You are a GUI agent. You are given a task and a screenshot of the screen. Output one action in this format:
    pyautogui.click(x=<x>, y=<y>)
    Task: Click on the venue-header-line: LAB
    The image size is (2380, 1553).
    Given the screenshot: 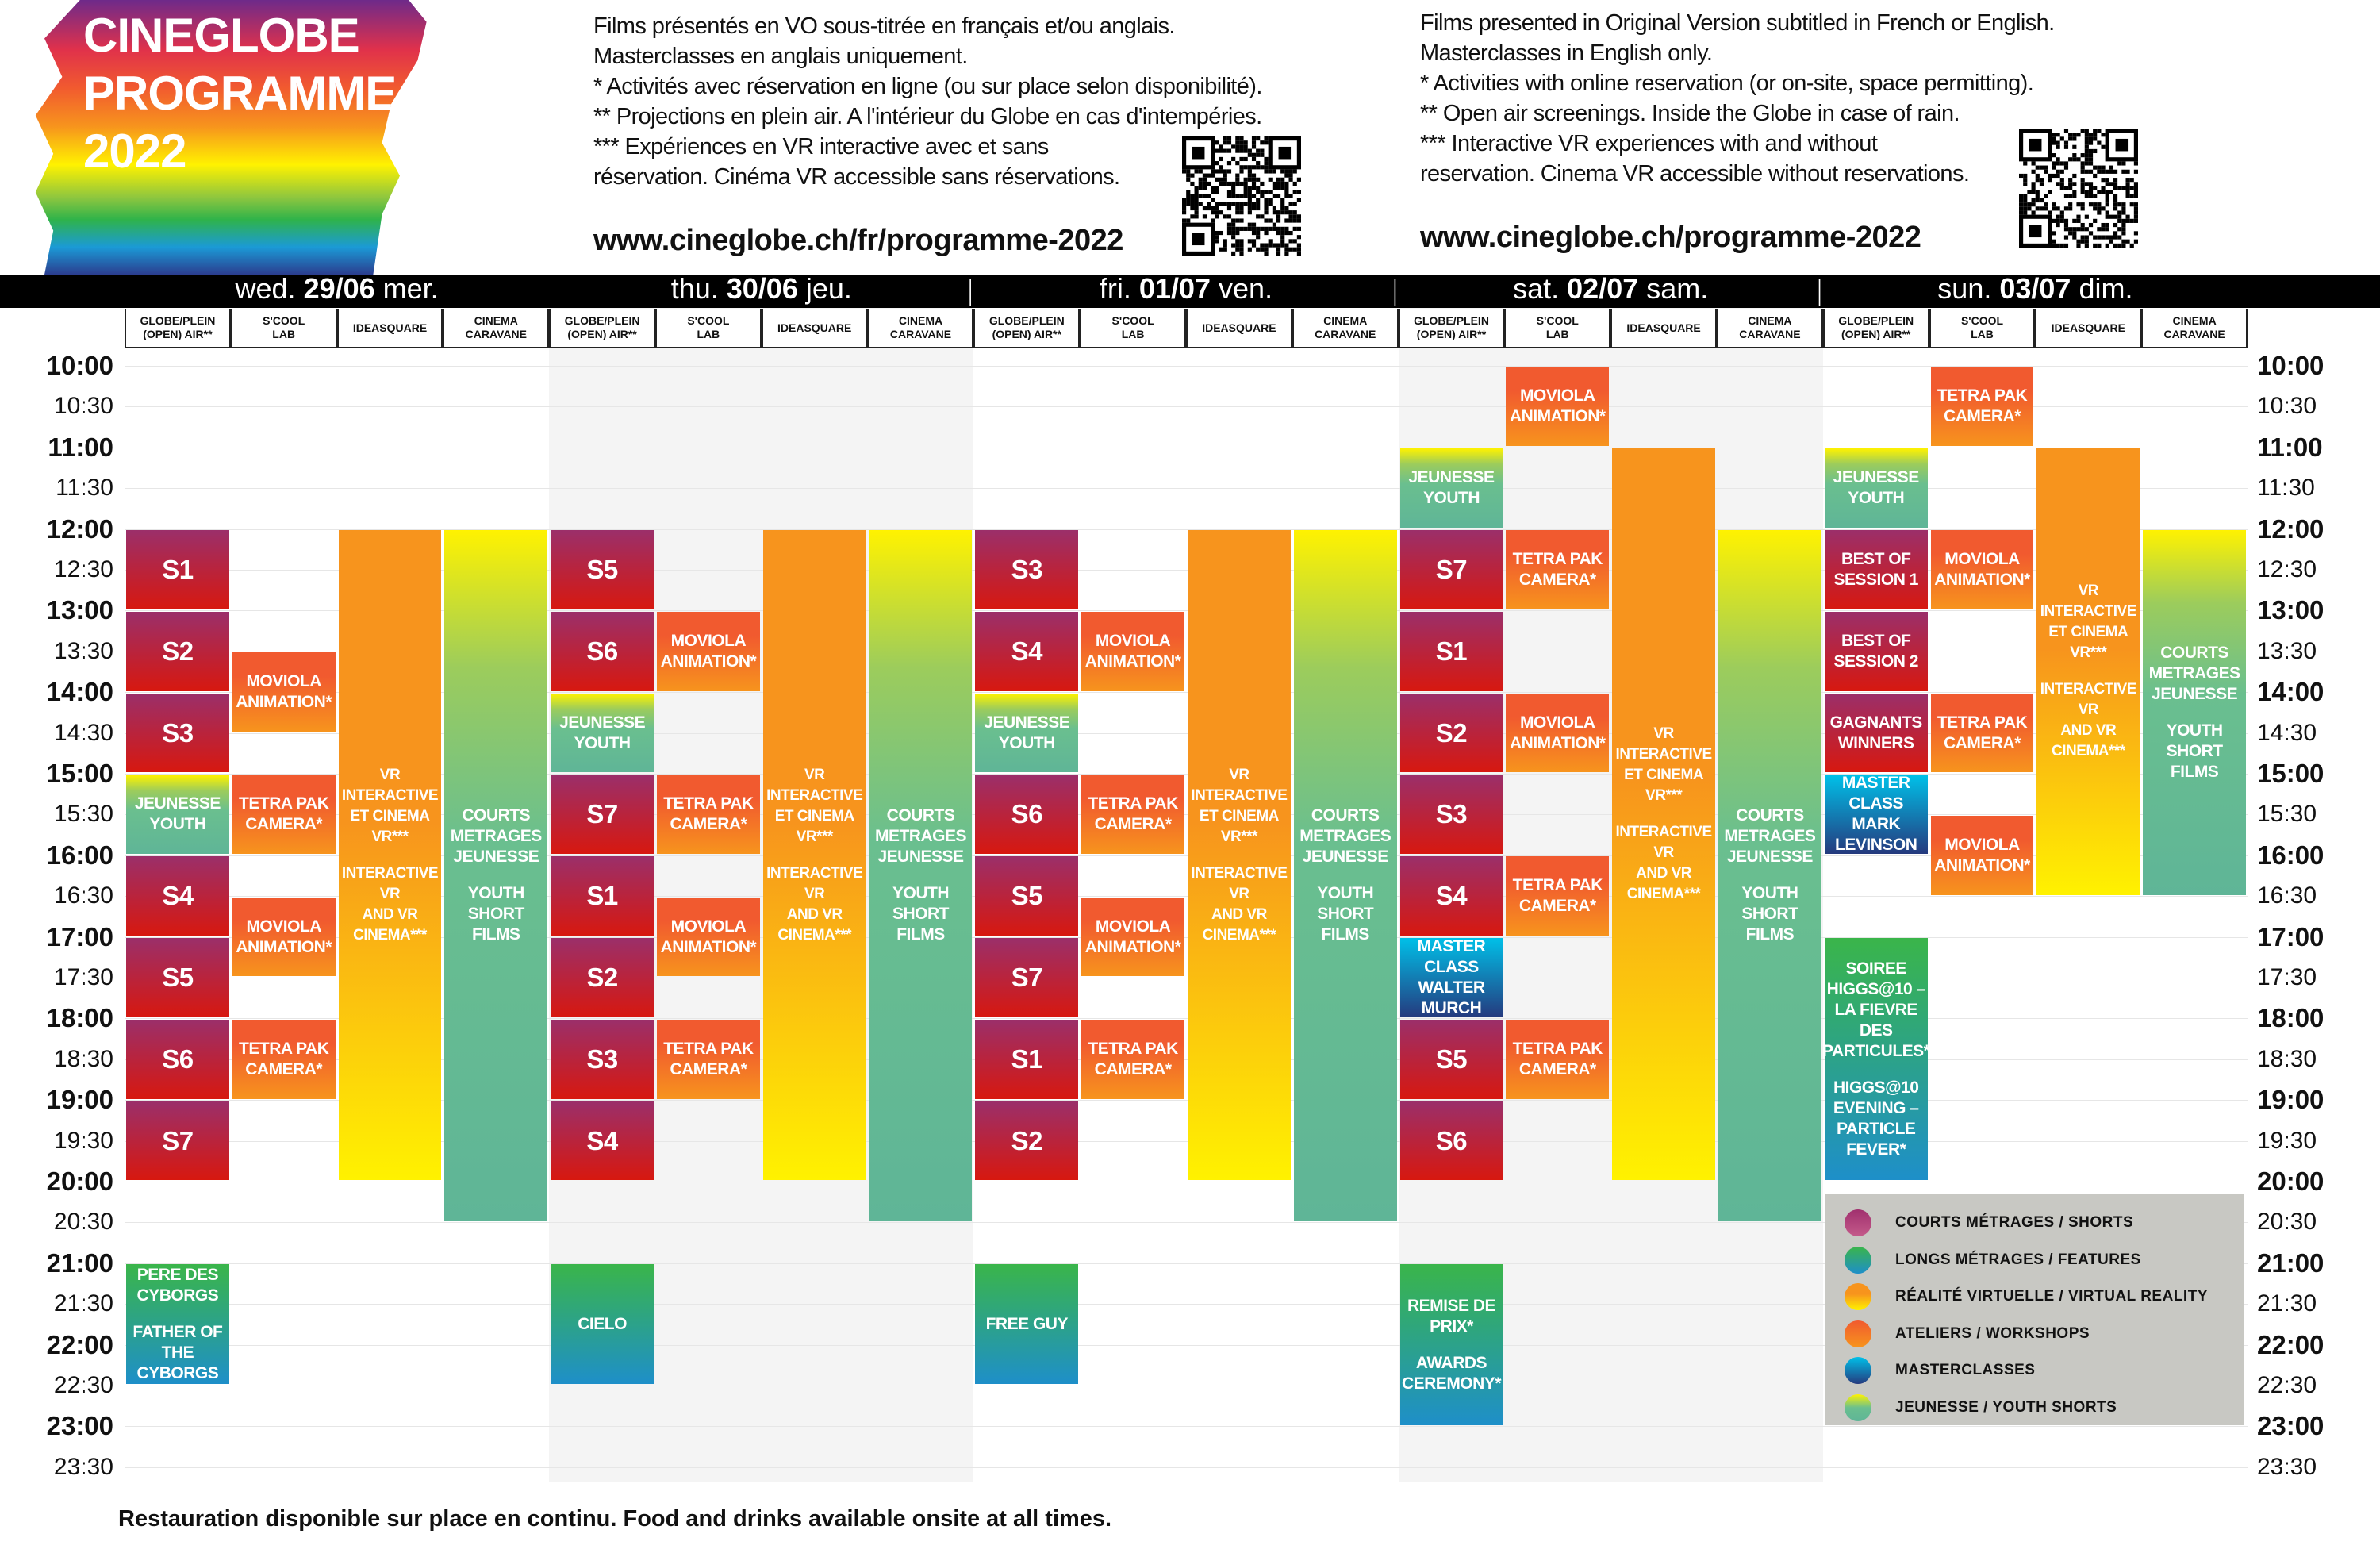 What is the action you would take?
    pyautogui.click(x=284, y=334)
    